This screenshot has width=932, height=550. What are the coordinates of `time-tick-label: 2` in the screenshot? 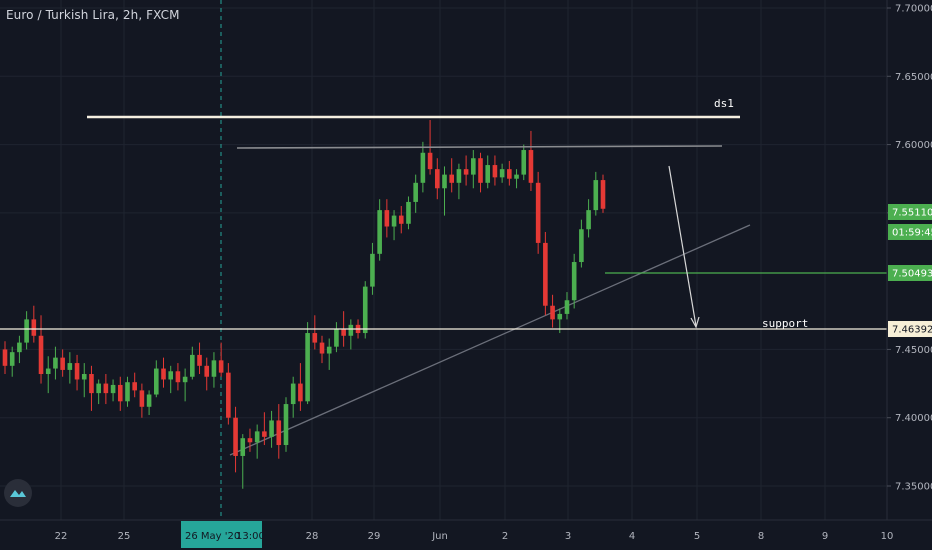 It's located at (505, 536).